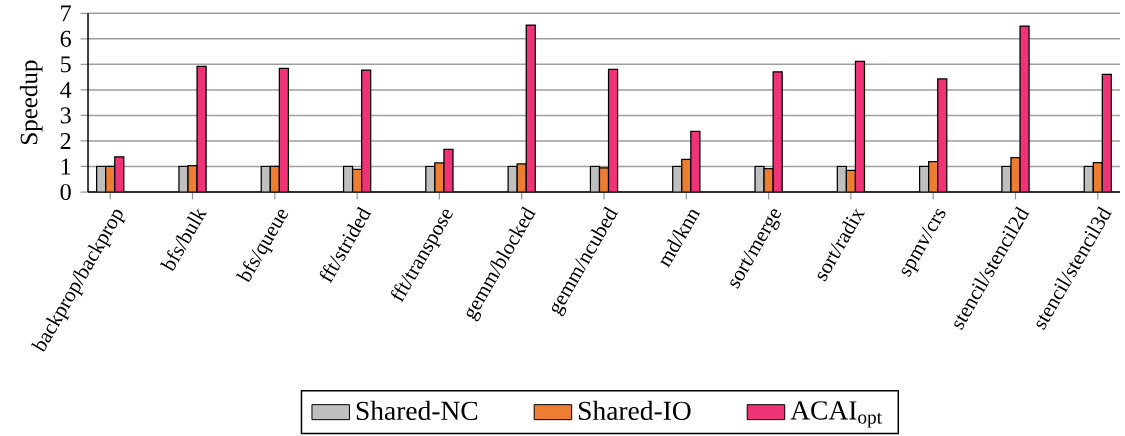  I want to click on y-tick-label: 4, so click(66, 89).